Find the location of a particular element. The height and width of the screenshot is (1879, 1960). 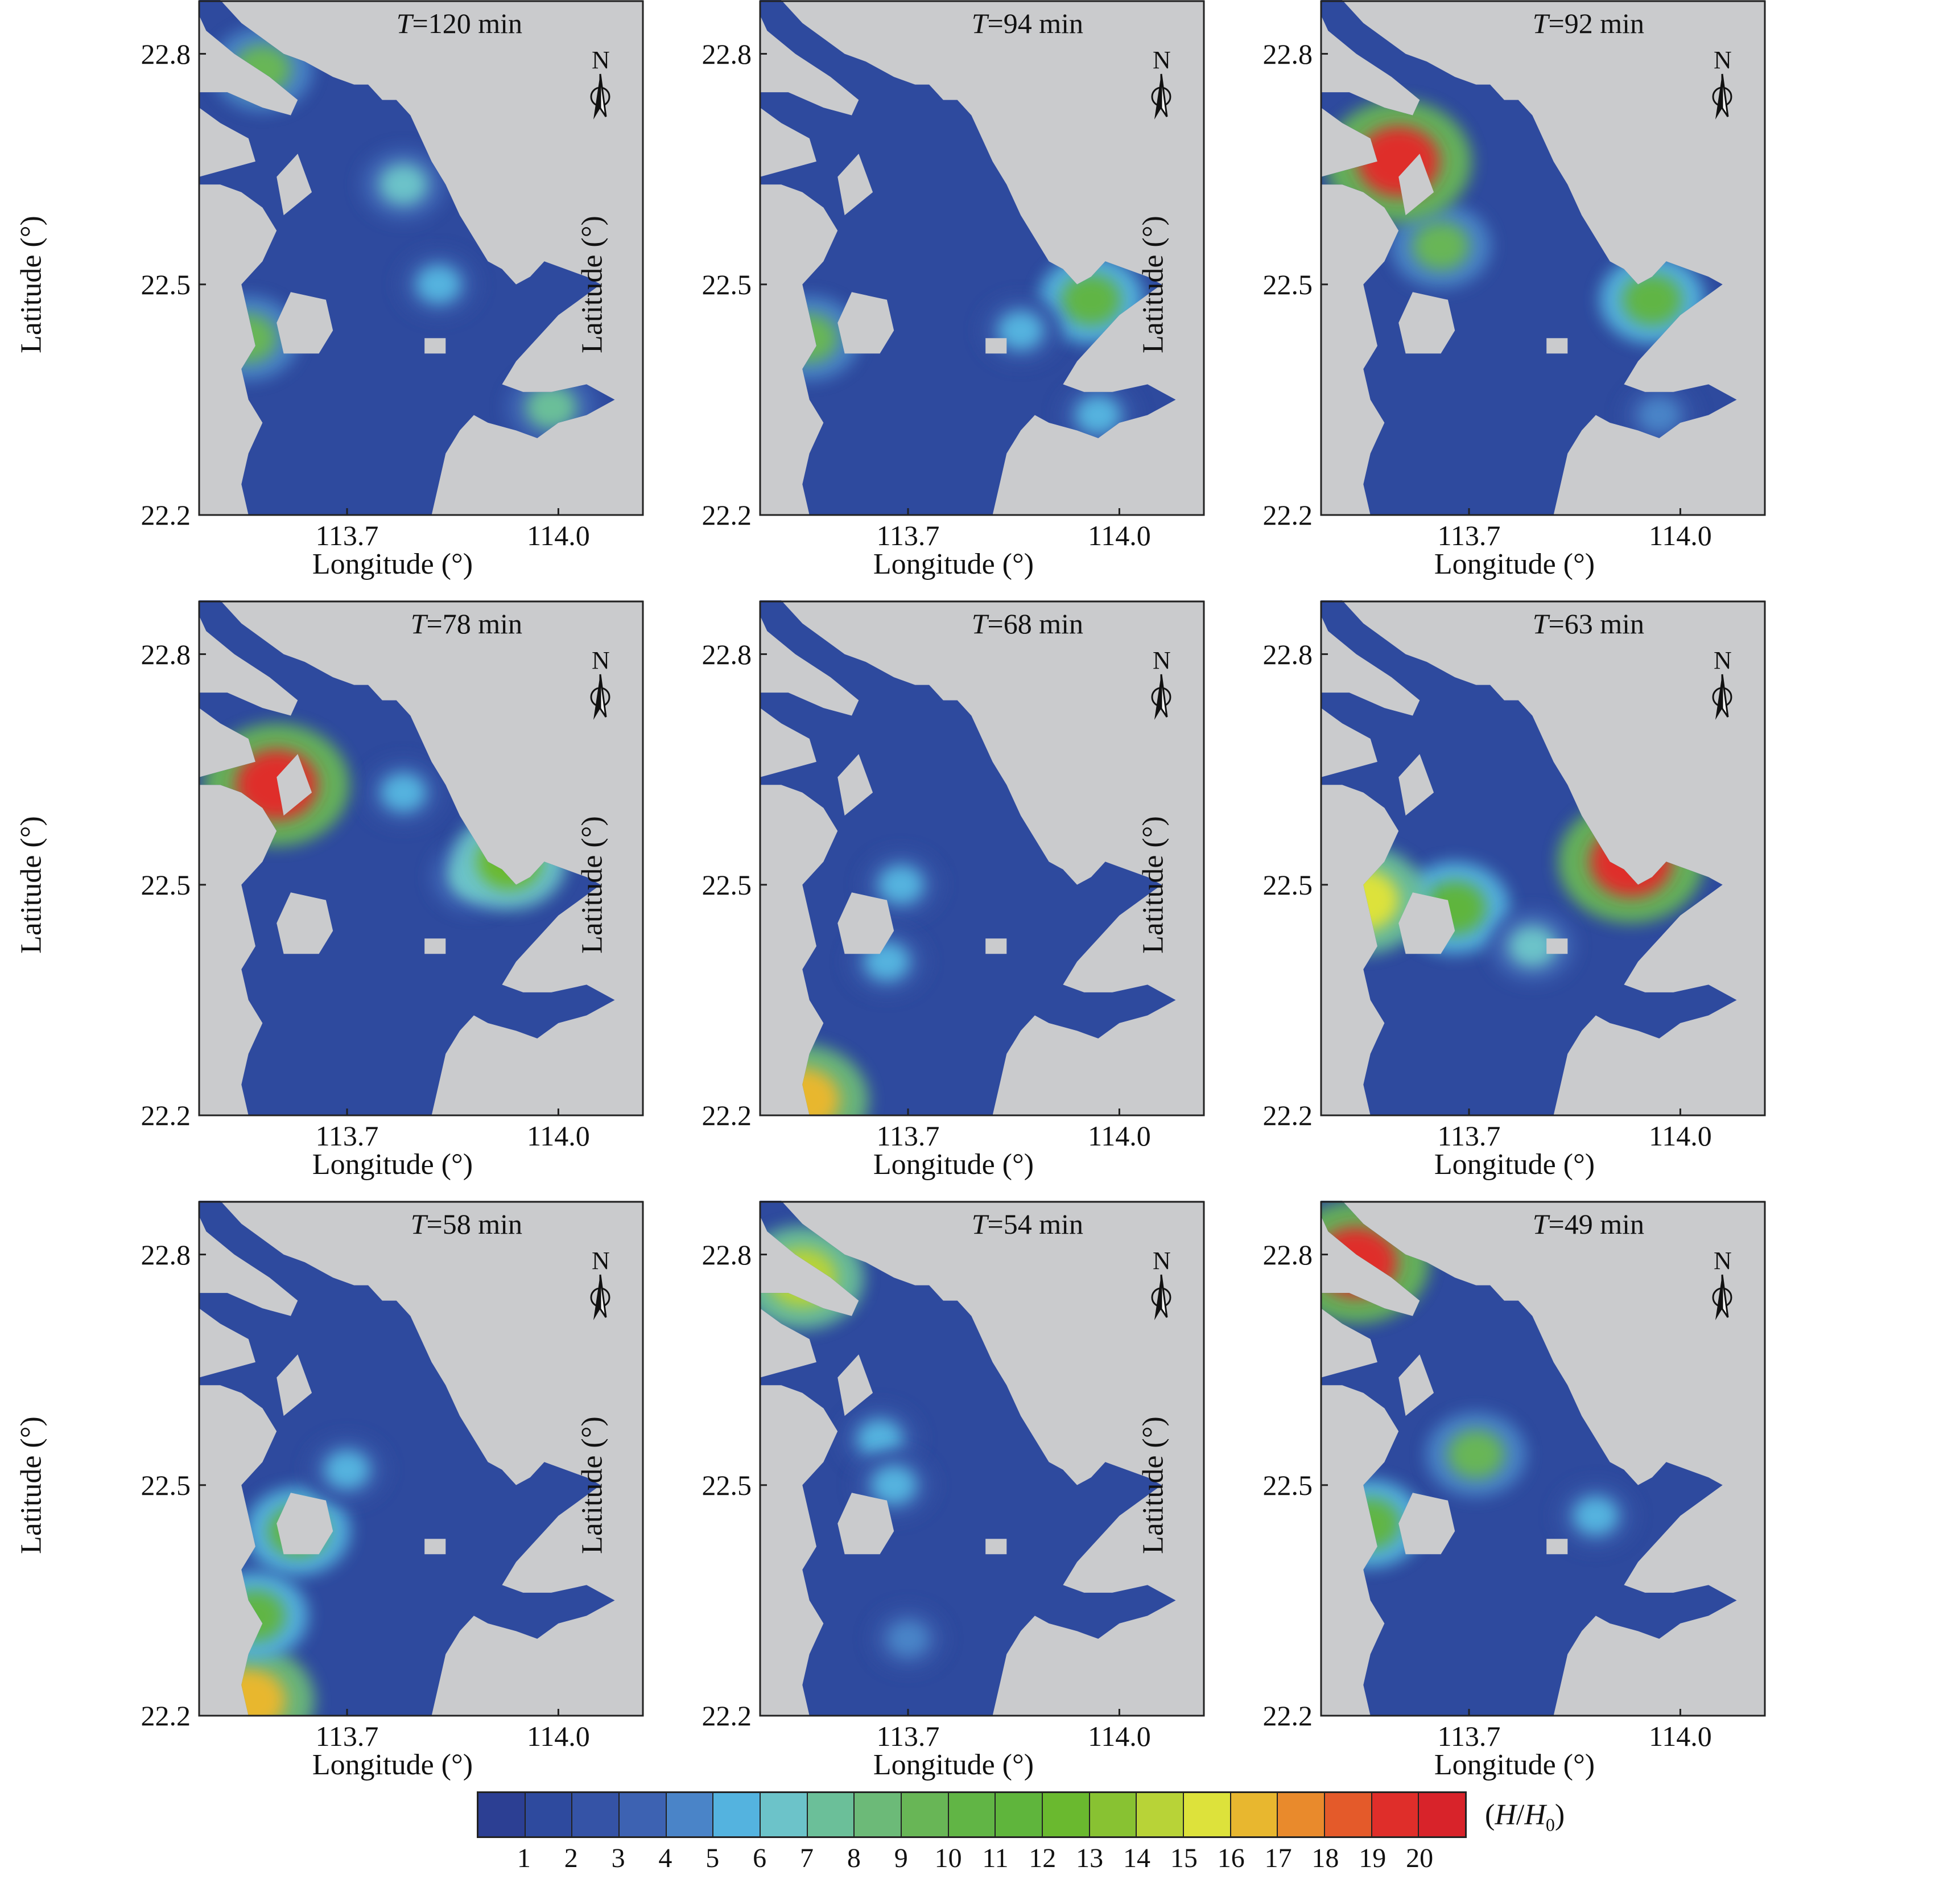

legend-tick-label: 18 is located at coordinates (1325, 1858).